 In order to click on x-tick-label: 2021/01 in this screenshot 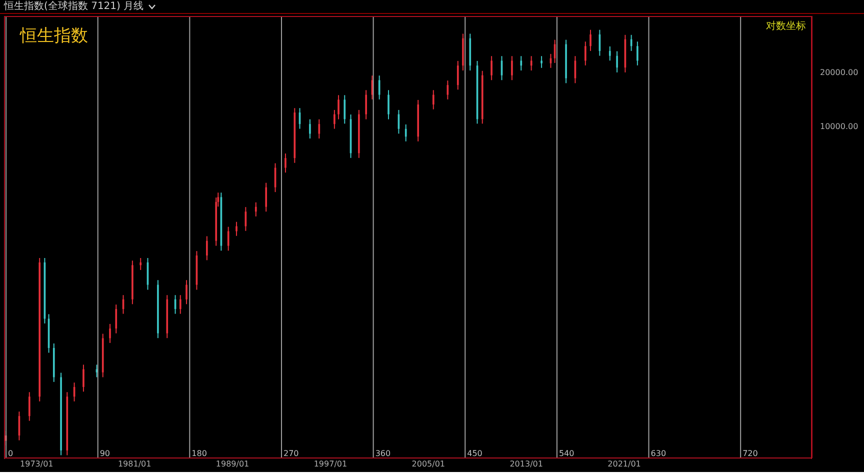, I will do `click(624, 464)`.